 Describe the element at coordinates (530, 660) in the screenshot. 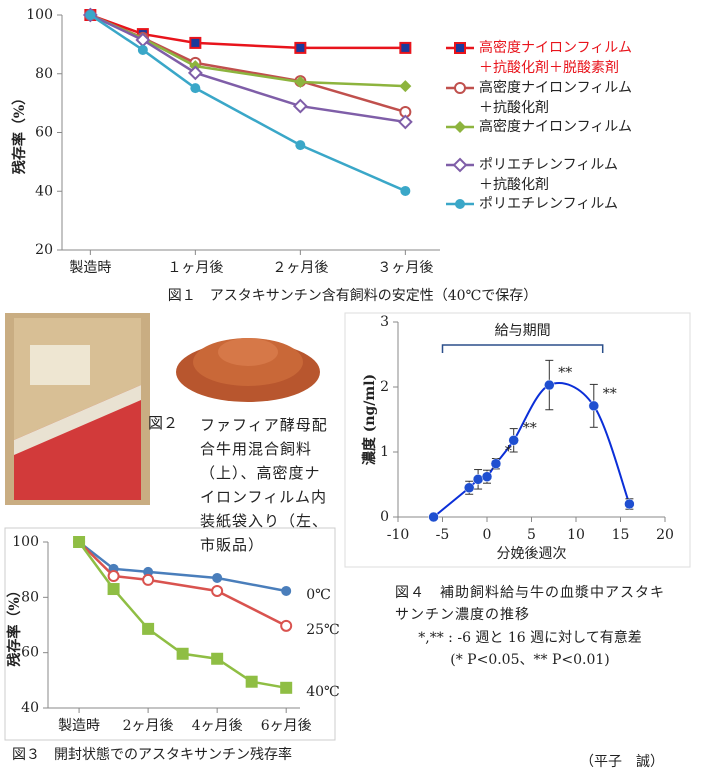

I see `figure4-note: (* P<0.05、** P<0.01)` at that location.